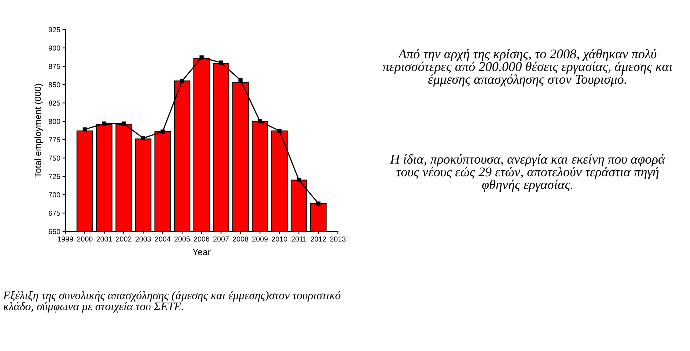 This screenshot has height=351, width=690. I want to click on text: Εξέλιξη της συνολικής απασχόλησης (άμεσης και έμμεσης)στον τουριστικό κλάδο, σύμφωνα με στοιχεία του ΣΕΤΕ., so click(172, 302).